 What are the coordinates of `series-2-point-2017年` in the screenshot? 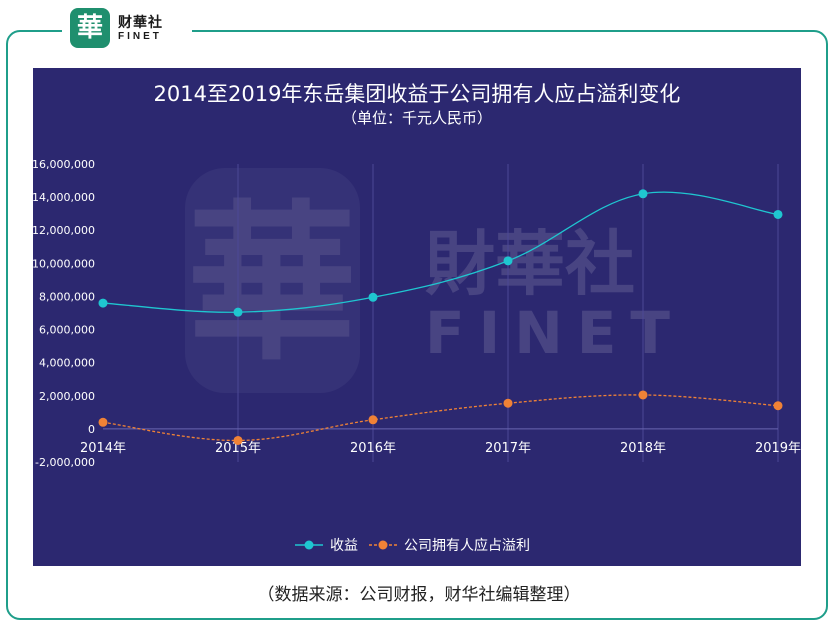 It's located at (508, 403).